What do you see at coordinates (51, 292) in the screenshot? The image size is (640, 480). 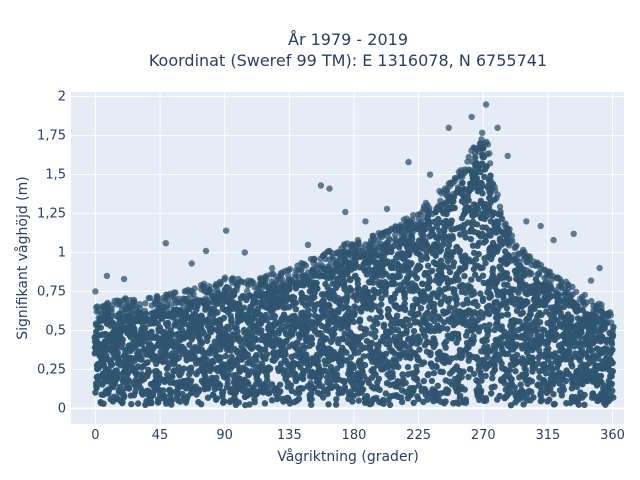 I see `y-tick-label: 0,75` at bounding box center [51, 292].